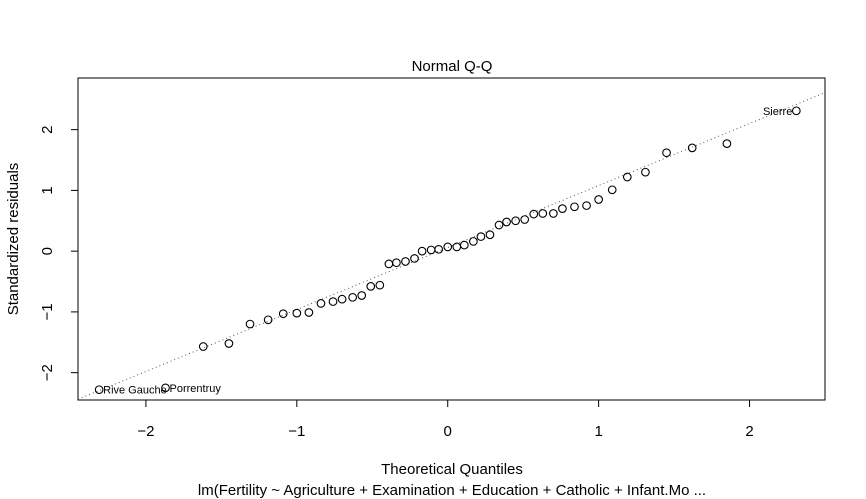  I want to click on y-tick-label: −1, so click(47, 311).